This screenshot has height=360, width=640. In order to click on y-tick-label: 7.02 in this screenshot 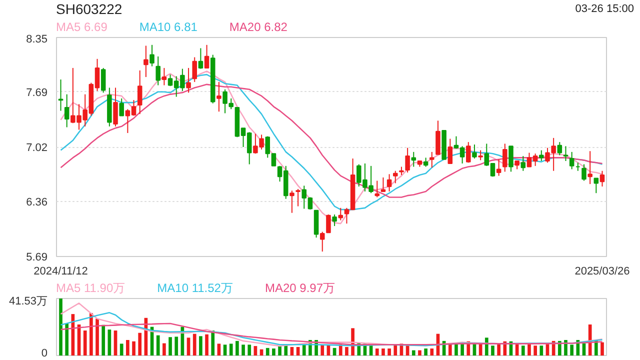, I will do `click(37, 148)`.